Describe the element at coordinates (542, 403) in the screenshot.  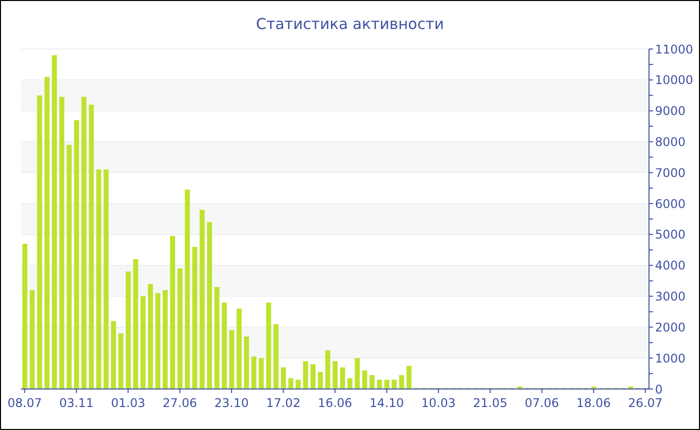
I see `x-tick-label: 07.06` at that location.